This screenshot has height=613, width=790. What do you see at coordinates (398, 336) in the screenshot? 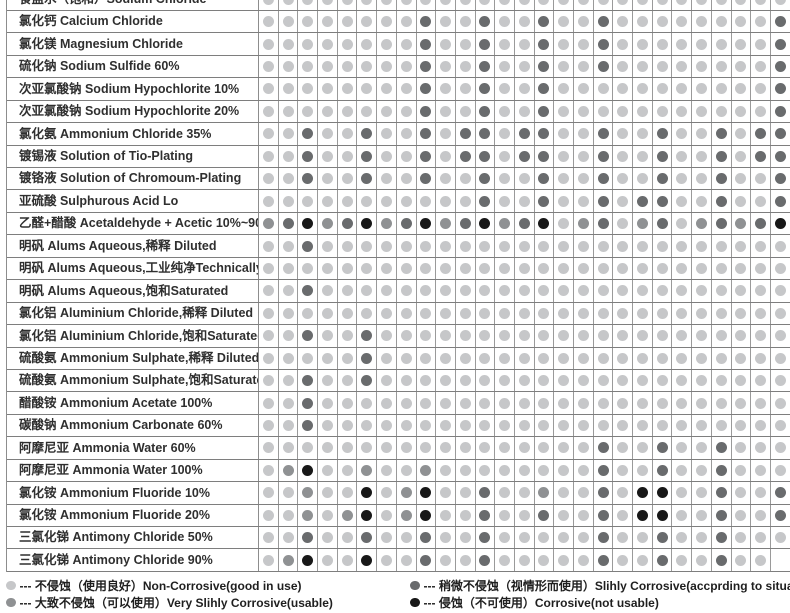
I see `table-row: 氯化铝 Aluminium Chloride,饱和Saturated` at bounding box center [398, 336].